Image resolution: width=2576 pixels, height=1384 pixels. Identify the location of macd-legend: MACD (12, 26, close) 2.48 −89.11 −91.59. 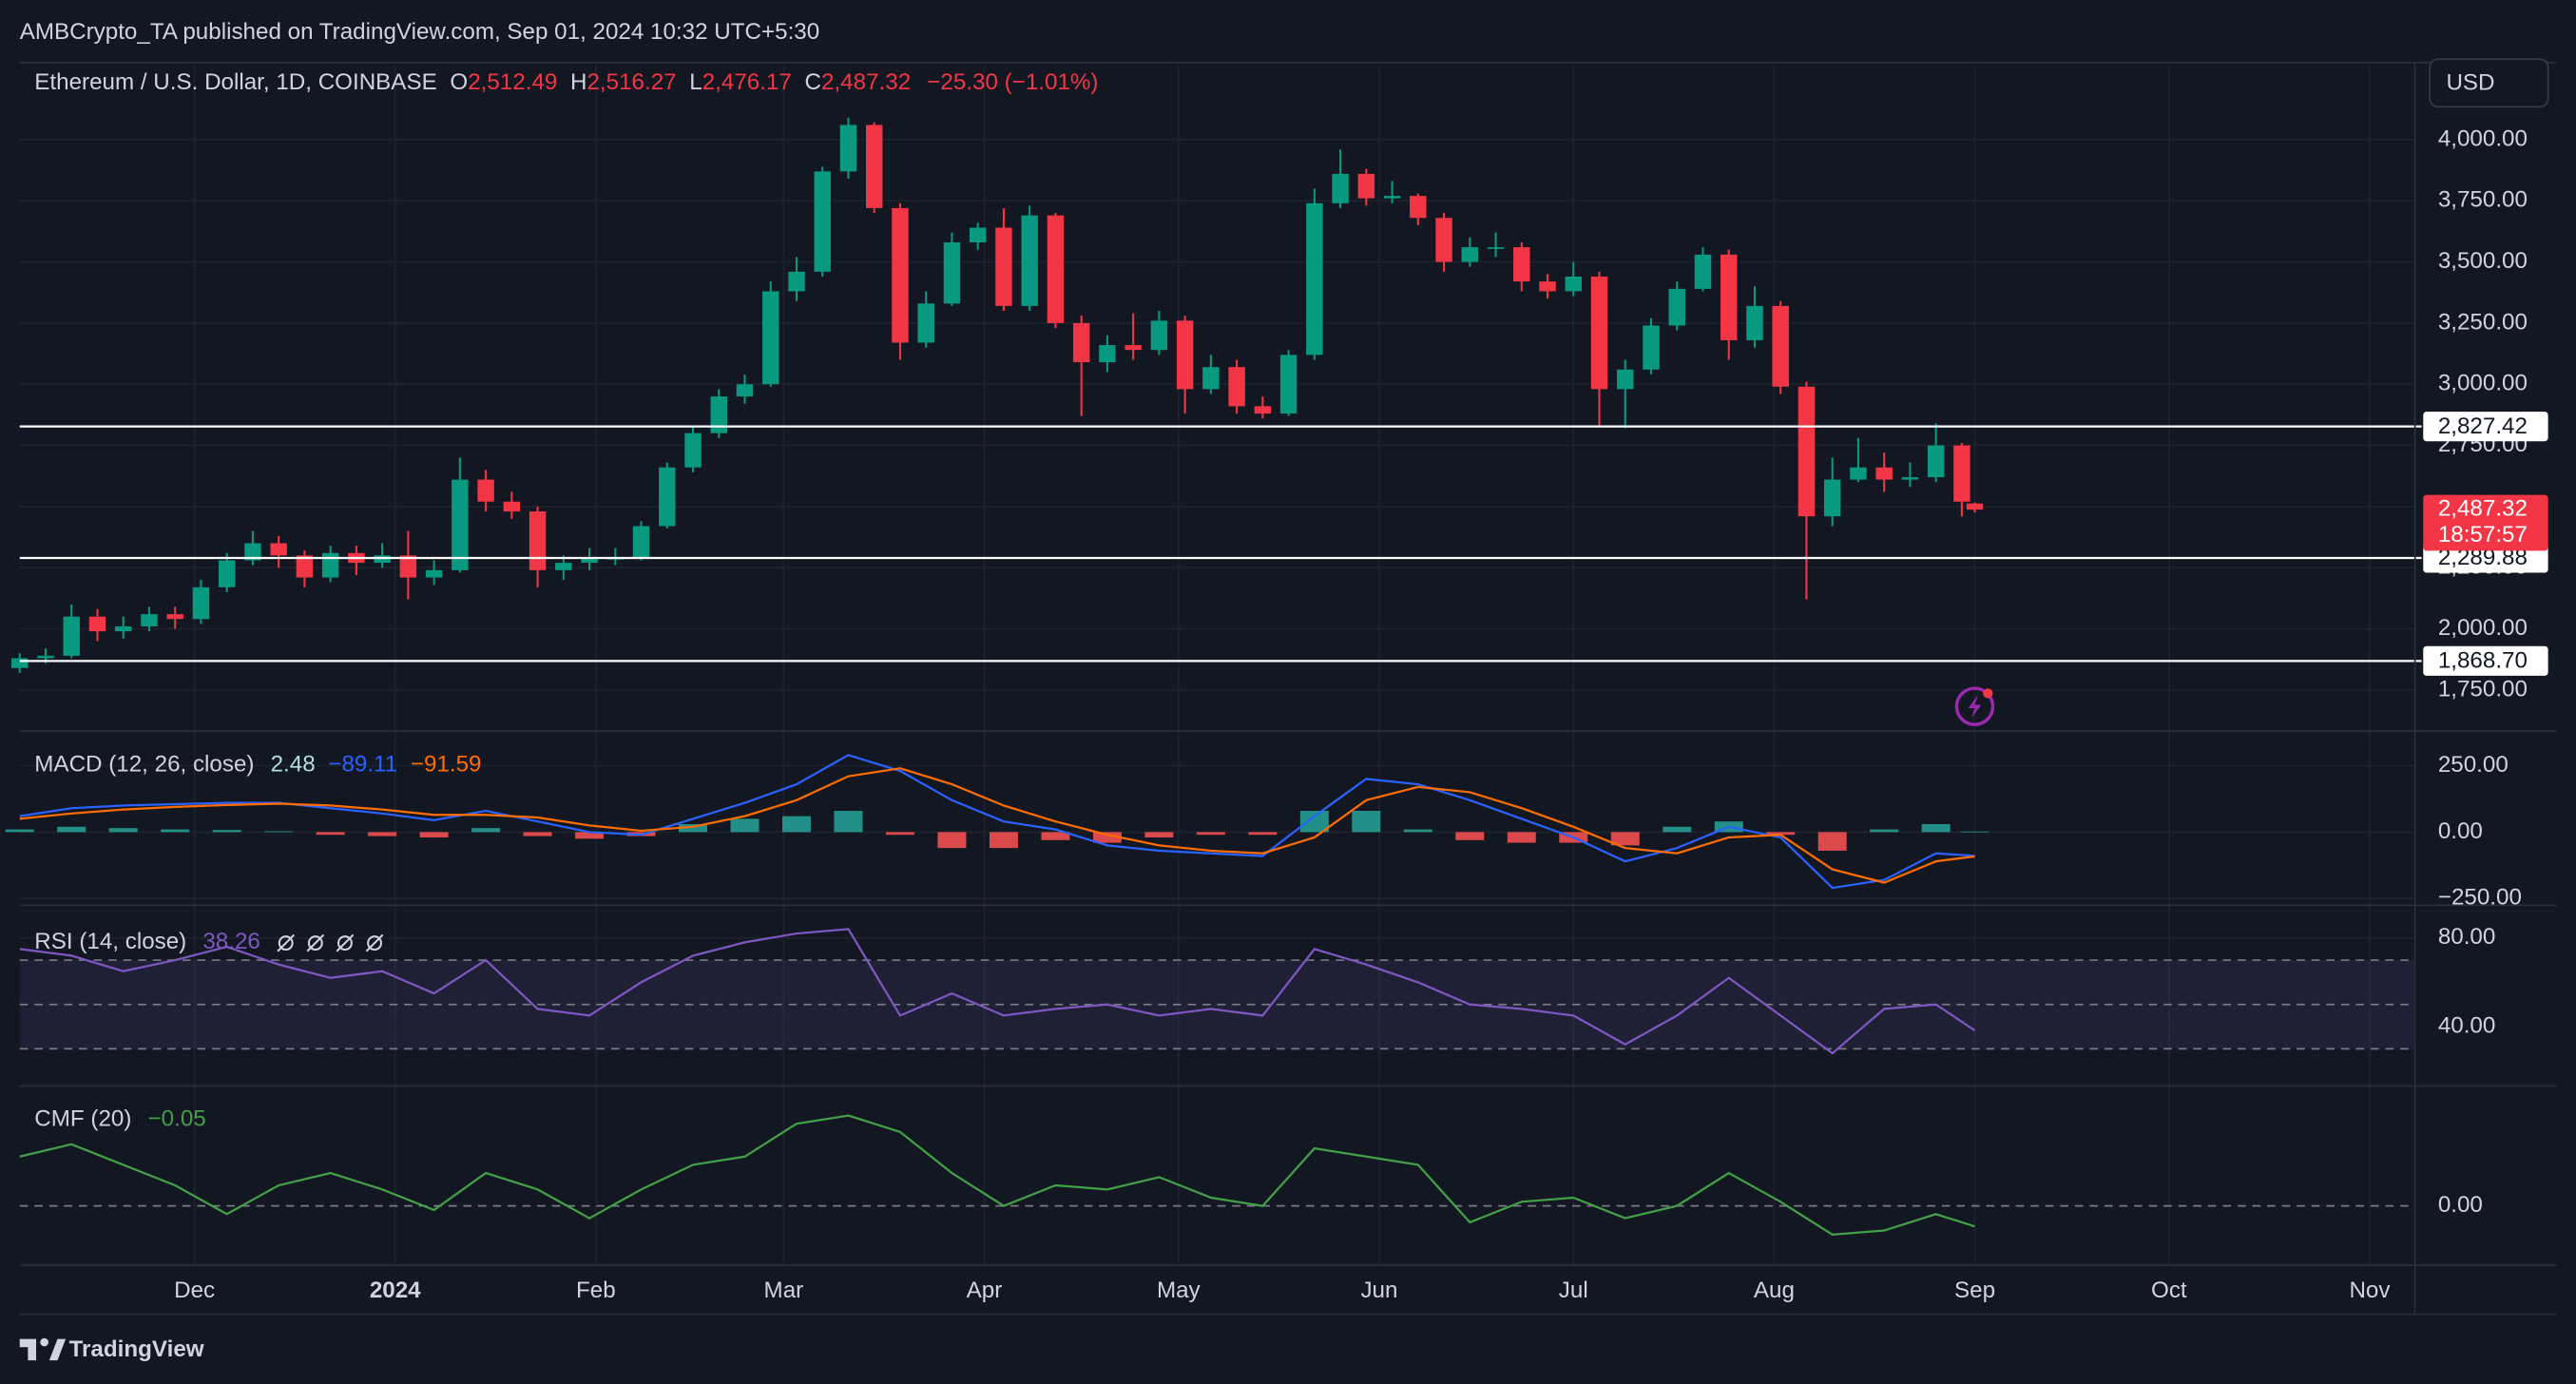
(257, 765).